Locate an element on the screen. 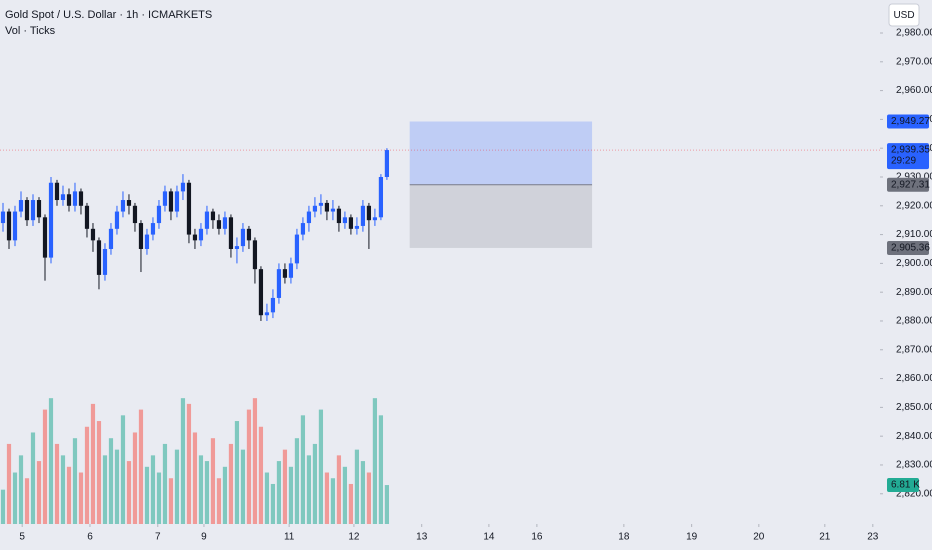  y-tick-label: 2,900.00 is located at coordinates (914, 263).